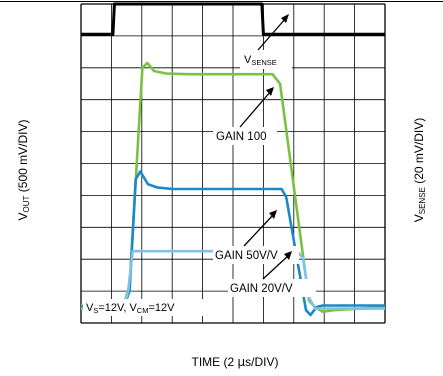  Describe the element at coordinates (130, 308) in the screenshot. I see `svg-text: VS=12V, VCM=12V` at that location.